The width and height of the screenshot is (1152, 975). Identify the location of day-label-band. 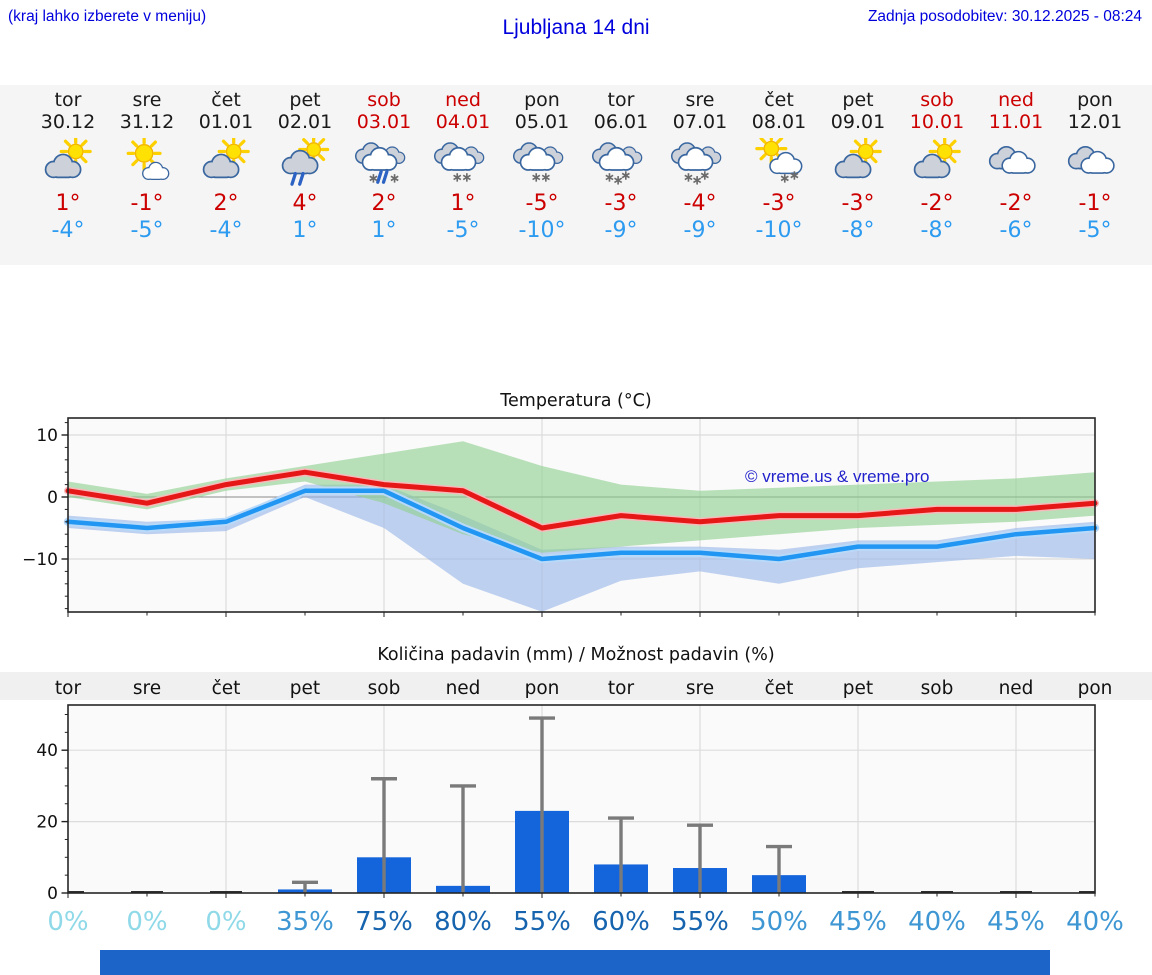
(576, 686).